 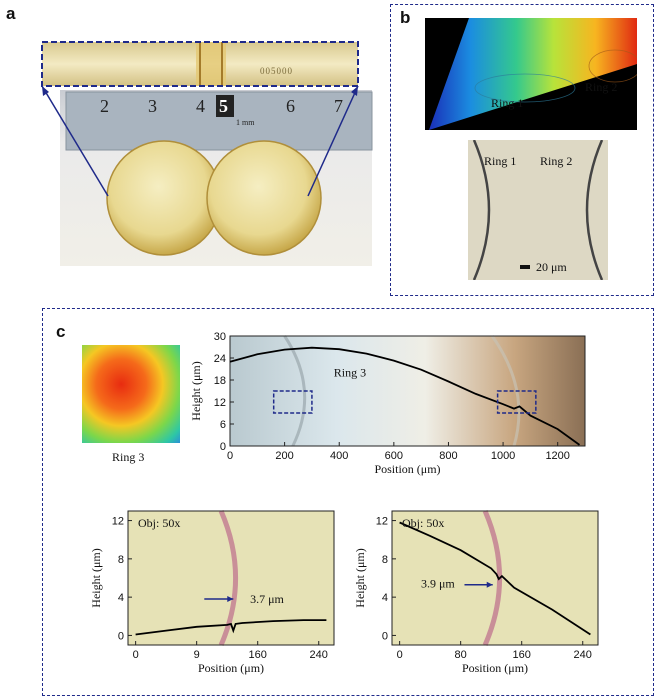 I want to click on map-label-ring1: Ring 1, so click(x=507, y=103).